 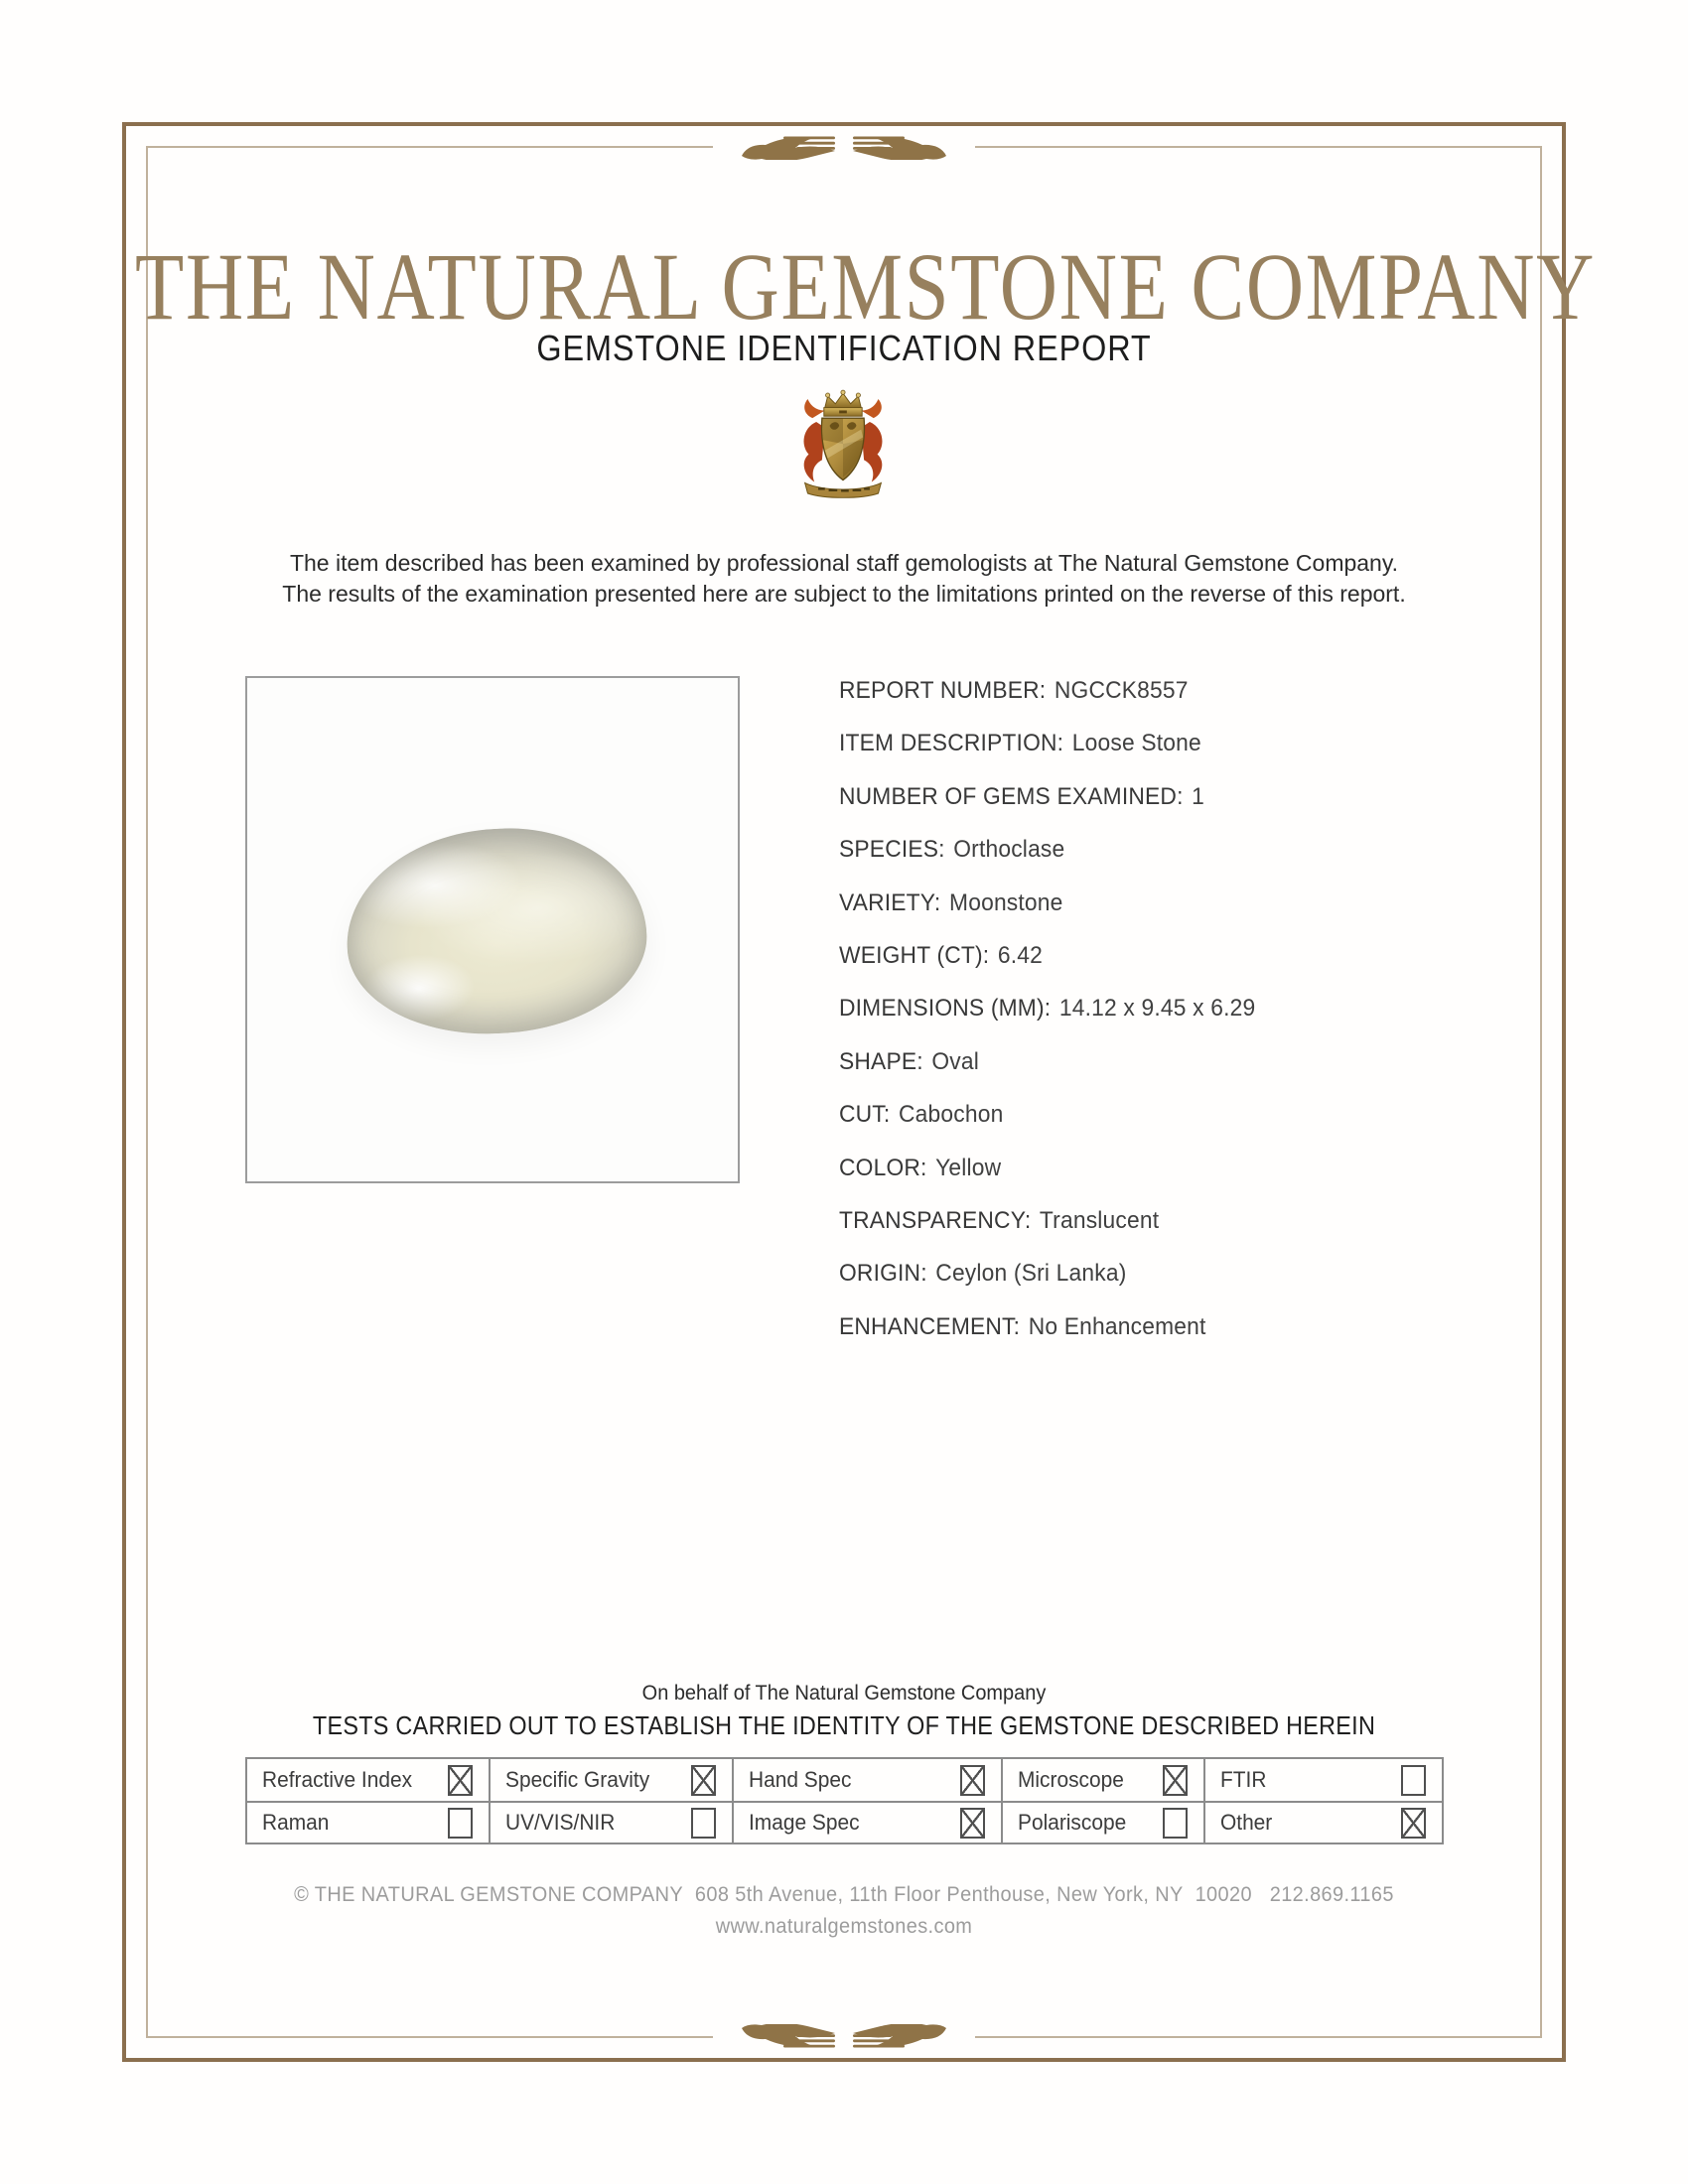 I want to click on test-cell-raman: Raman, so click(x=368, y=1822).